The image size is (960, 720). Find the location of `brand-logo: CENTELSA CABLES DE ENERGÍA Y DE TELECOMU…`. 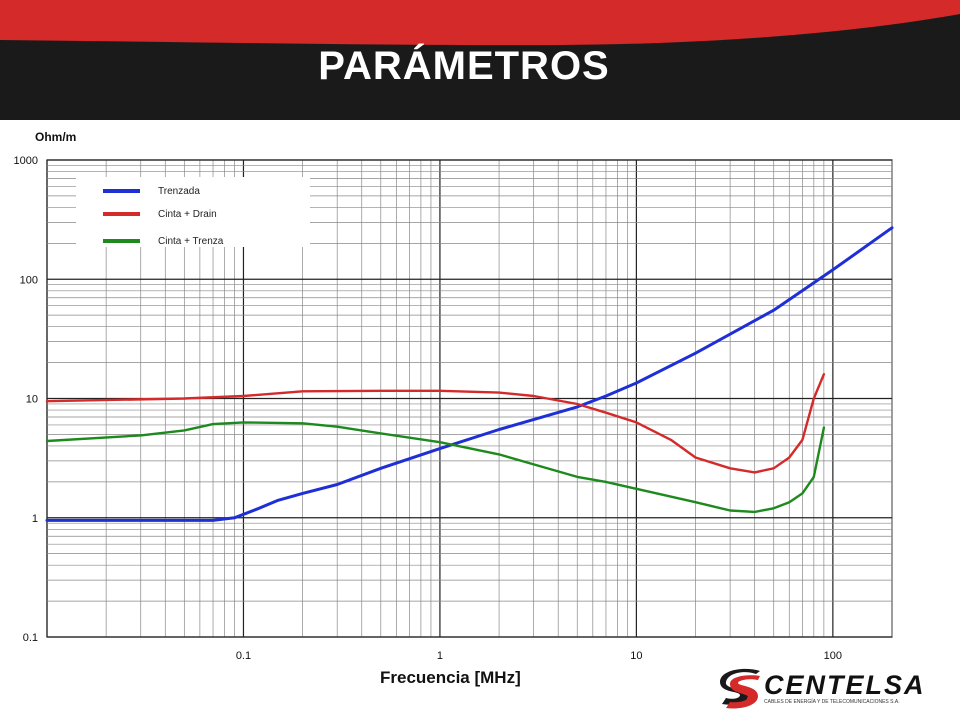

brand-logo: CENTELSA CABLES DE ENERGÍA Y DE TELECOMU… is located at coordinates (820, 689).